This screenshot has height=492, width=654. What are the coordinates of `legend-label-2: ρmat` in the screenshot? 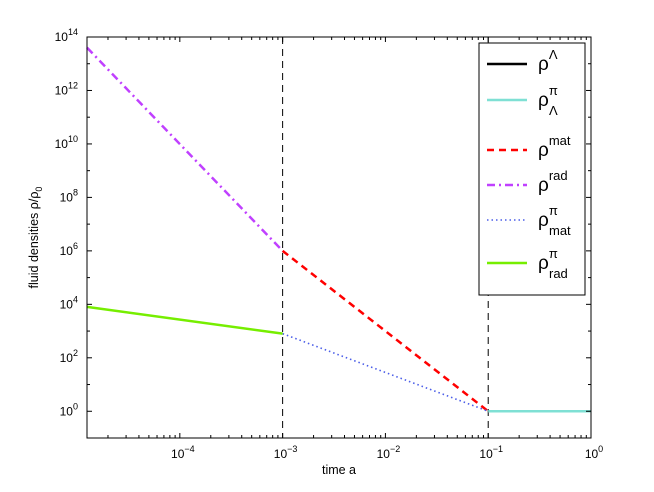 It's located at (554, 147).